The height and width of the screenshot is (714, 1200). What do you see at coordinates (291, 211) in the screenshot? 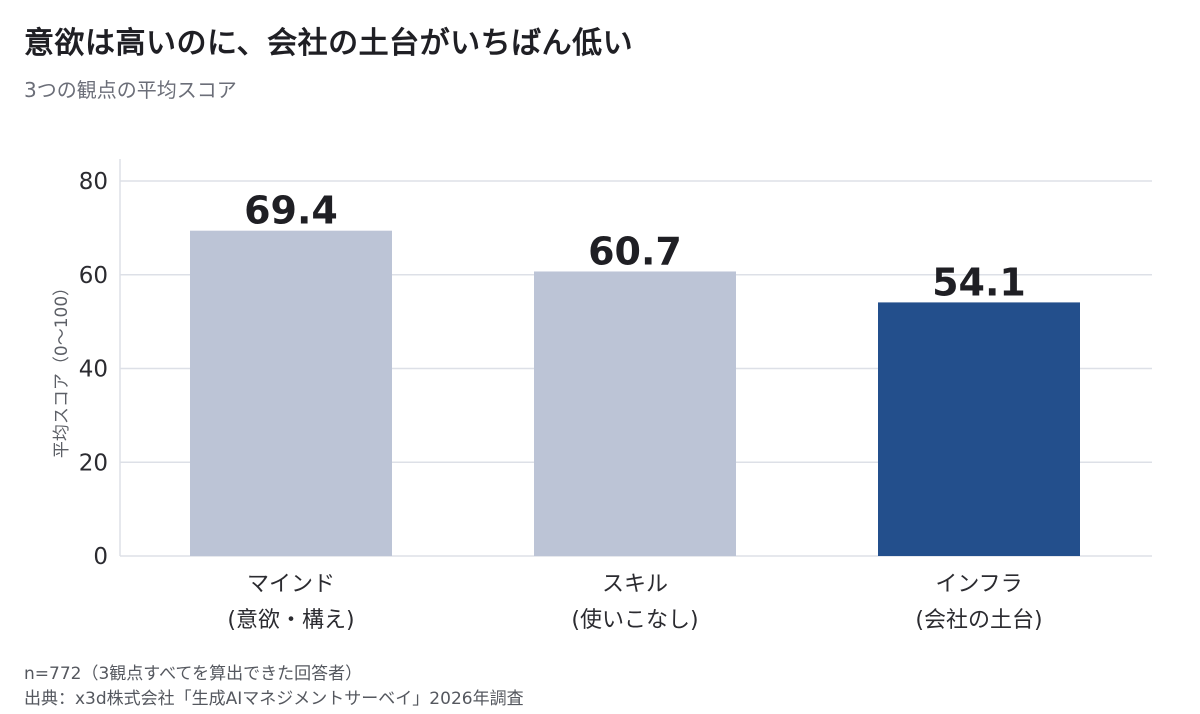
I see `value-label: 69.4` at bounding box center [291, 211].